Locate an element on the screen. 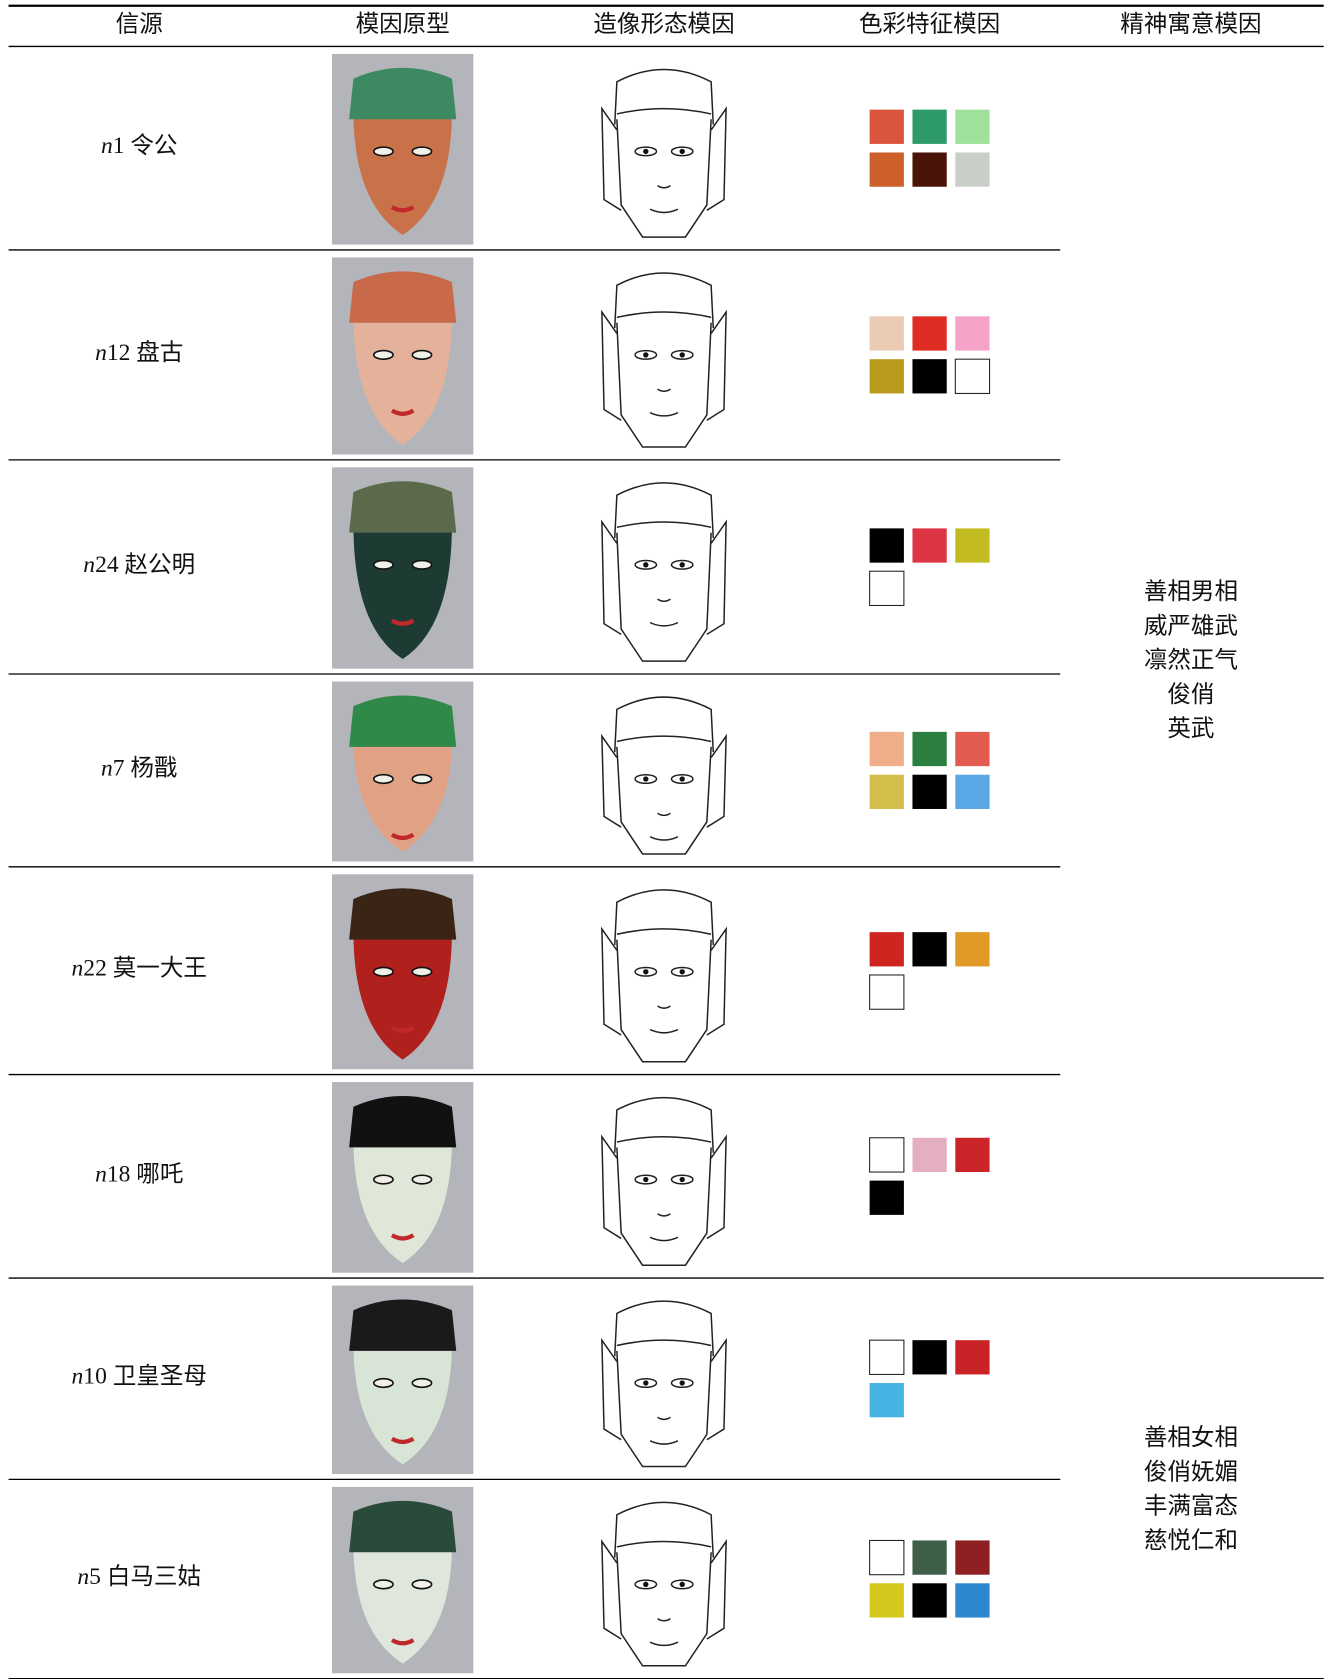  meaning-line: 威严雄武 is located at coordinates (1191, 625).